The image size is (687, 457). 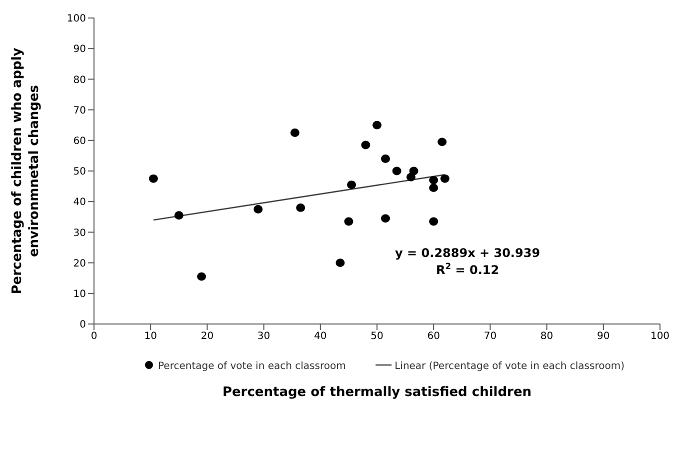 What do you see at coordinates (547, 336) in the screenshot?
I see `x-tick-label: 80` at bounding box center [547, 336].